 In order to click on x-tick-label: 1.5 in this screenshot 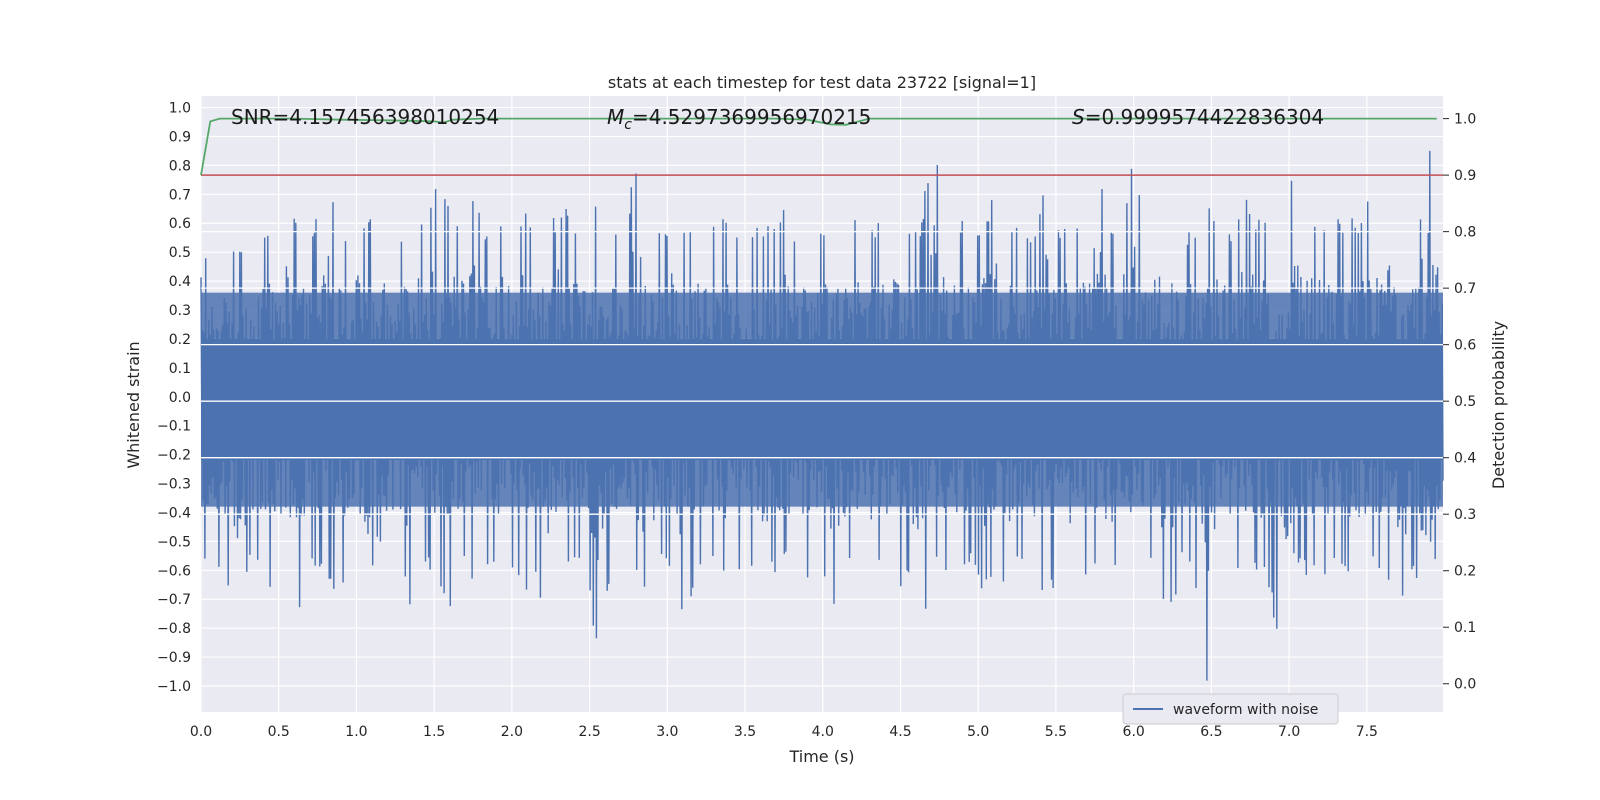, I will do `click(434, 732)`.